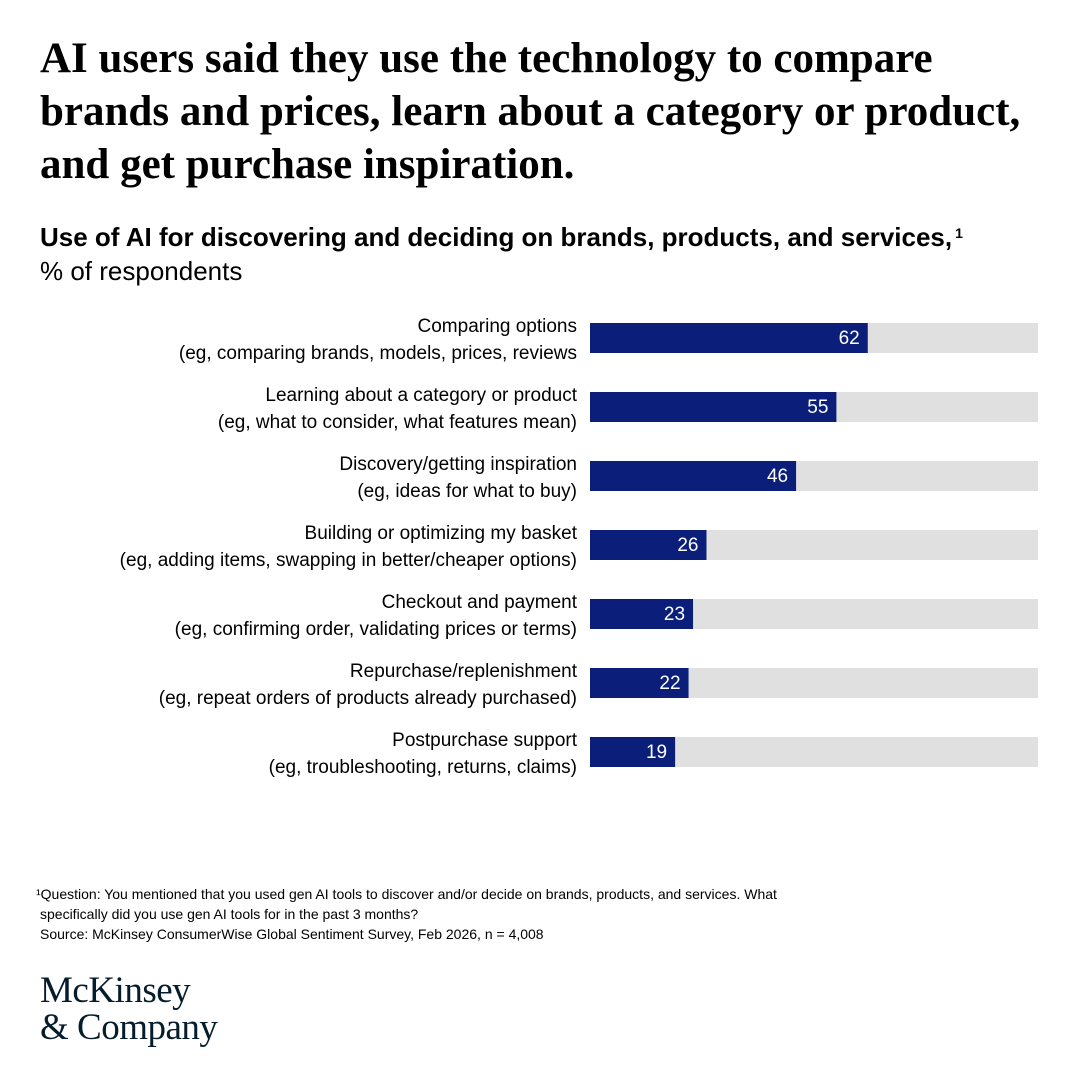 The height and width of the screenshot is (1080, 1080). What do you see at coordinates (421, 395) in the screenshot?
I see `category-label: Learning about a category or product` at bounding box center [421, 395].